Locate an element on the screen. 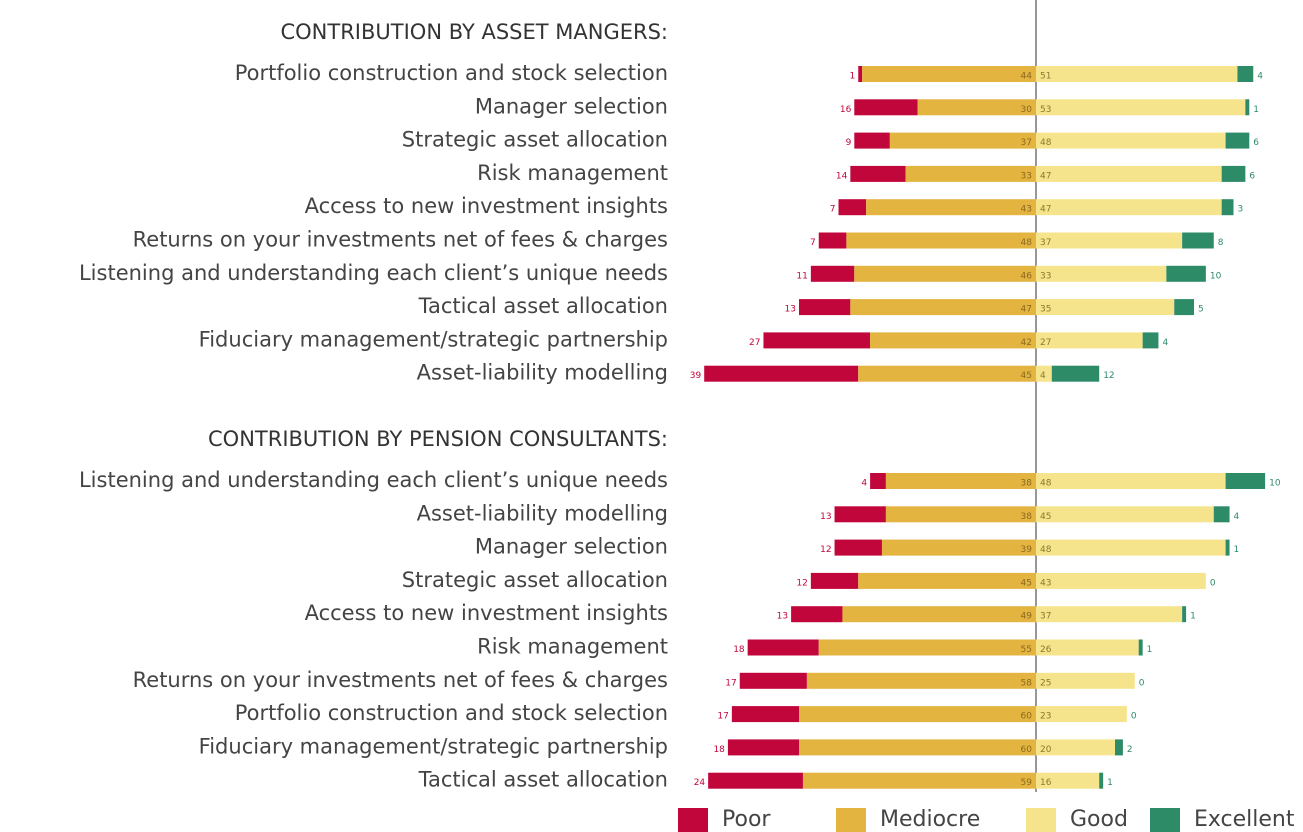  value-label: 44 is located at coordinates (1027, 77).